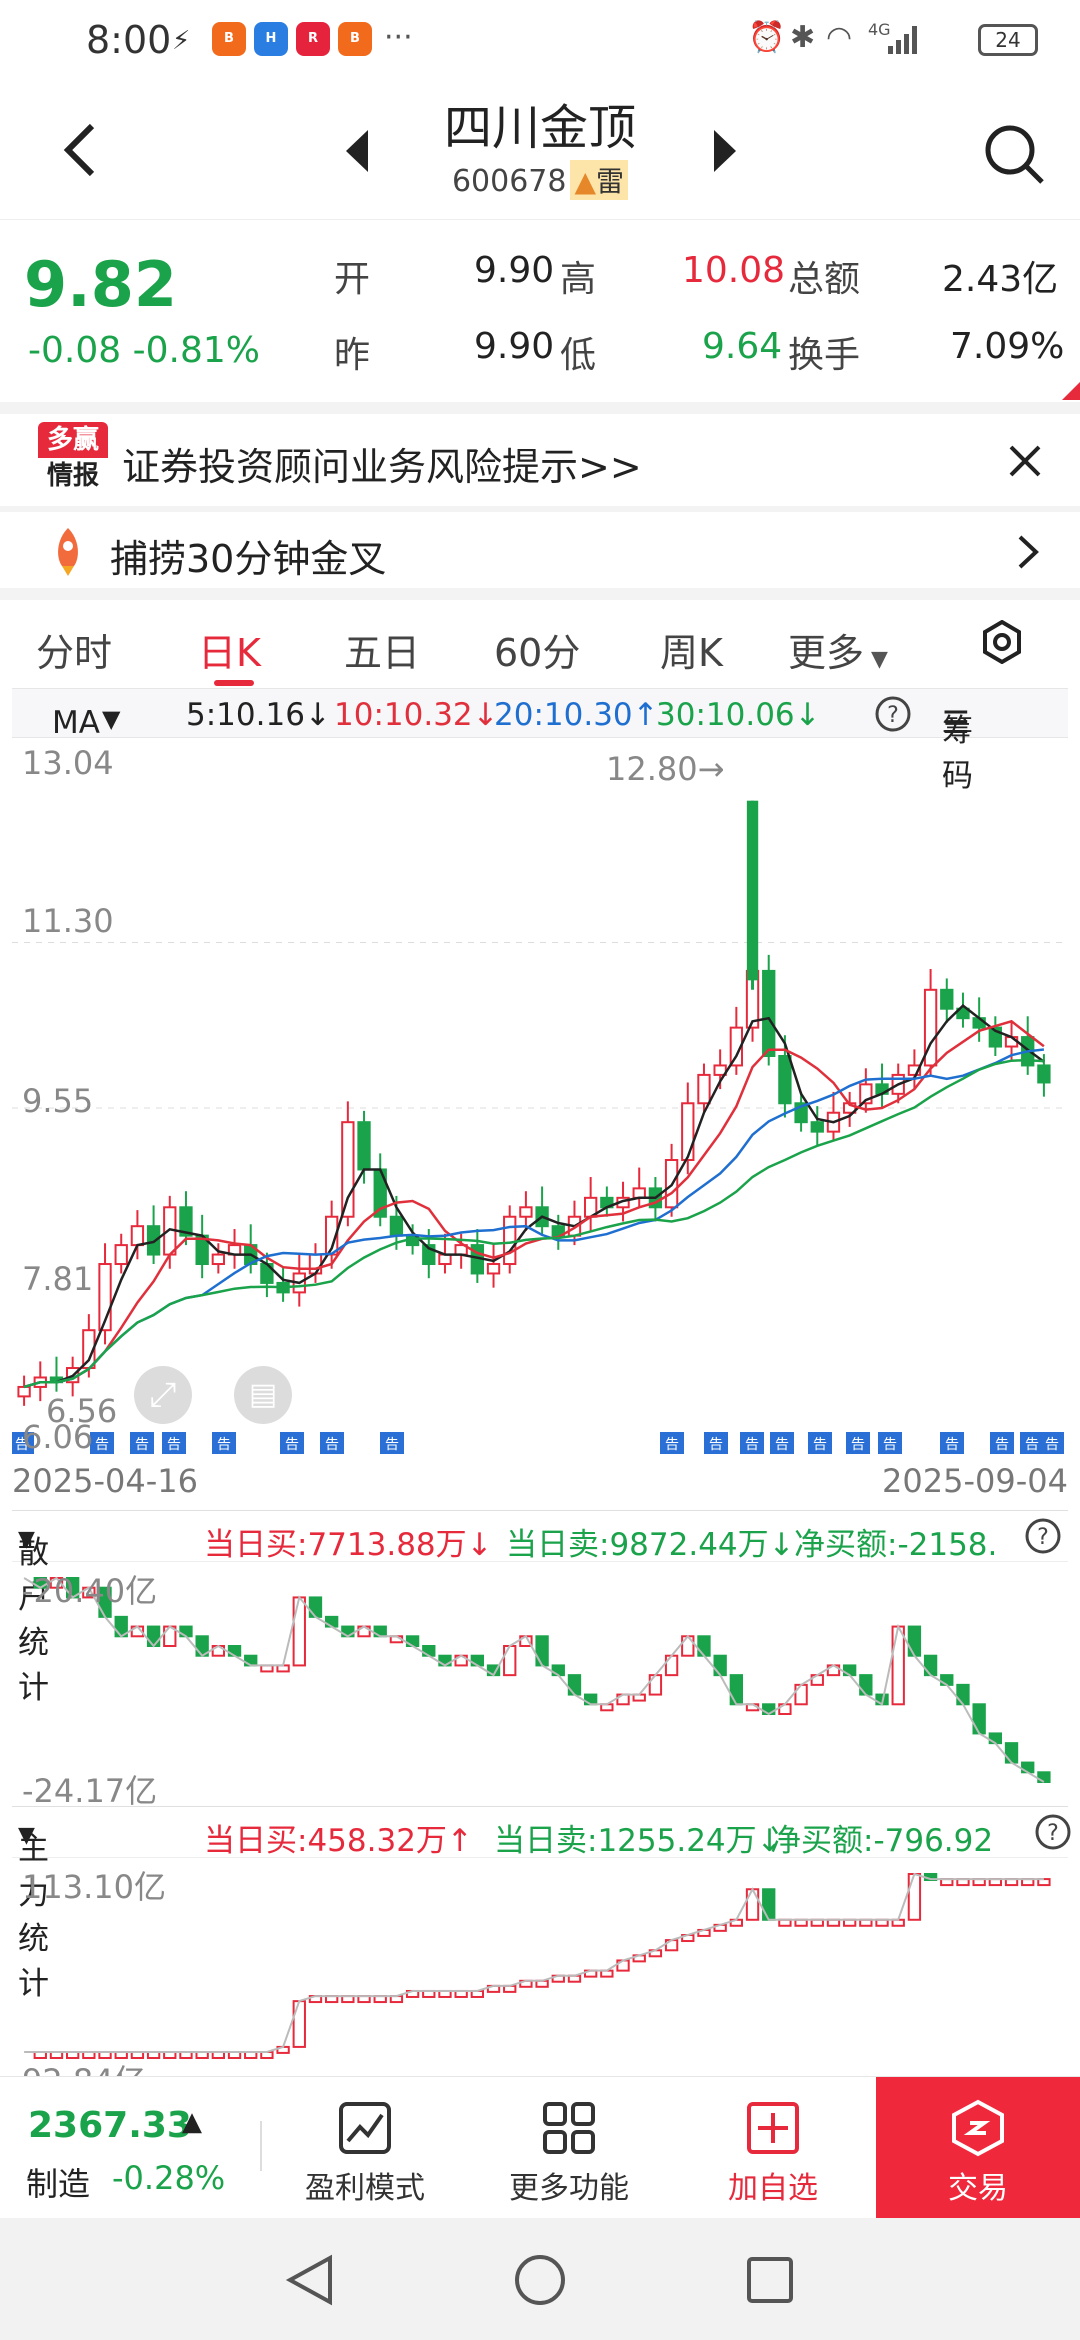 This screenshot has height=2340, width=1080. I want to click on trade-button: 交易, so click(978, 2148).